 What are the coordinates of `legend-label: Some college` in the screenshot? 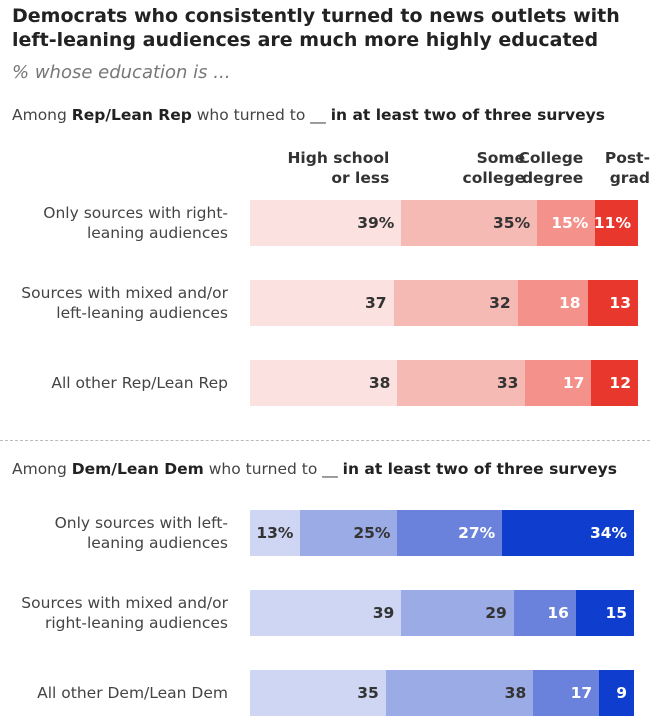 It's located at (494, 168).